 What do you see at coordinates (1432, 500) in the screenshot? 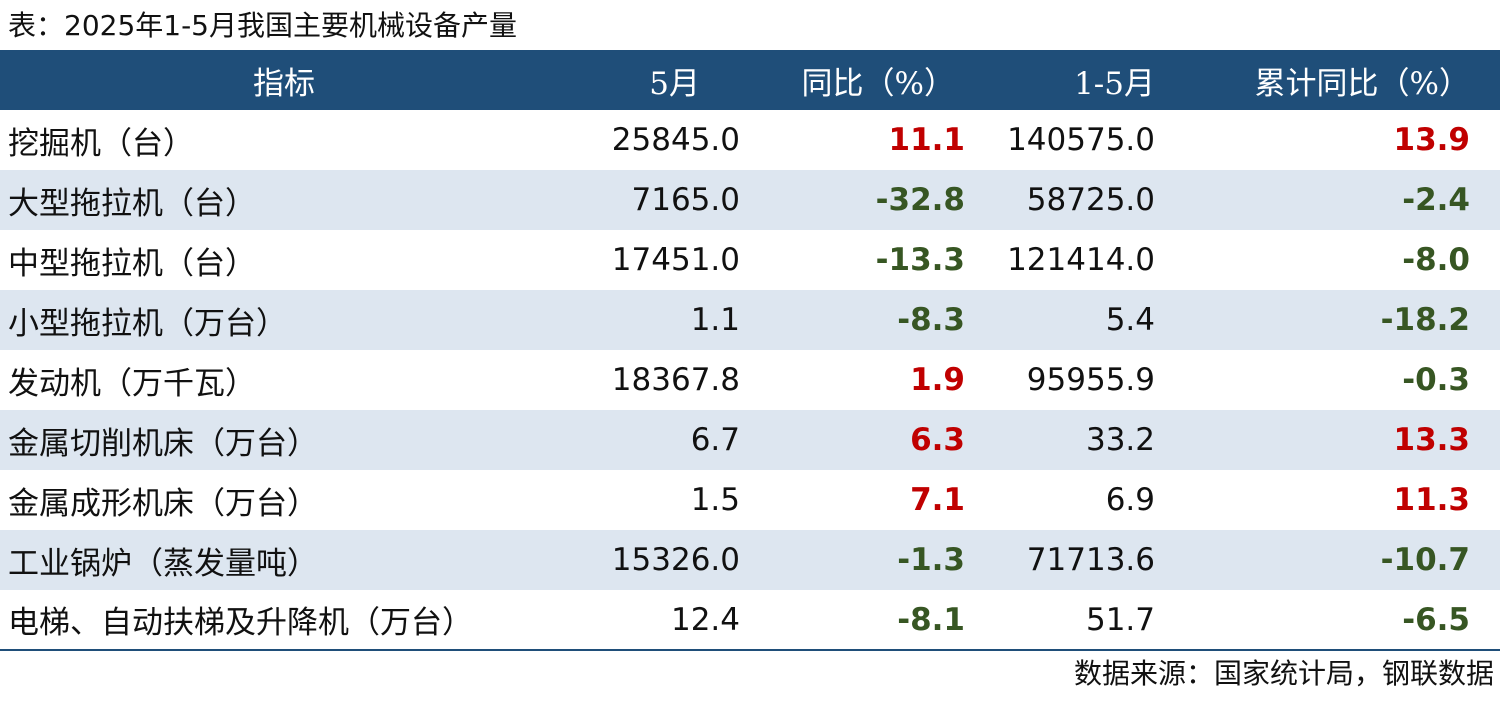
I see `row-ytd-yoy-value: 11.3` at bounding box center [1432, 500].